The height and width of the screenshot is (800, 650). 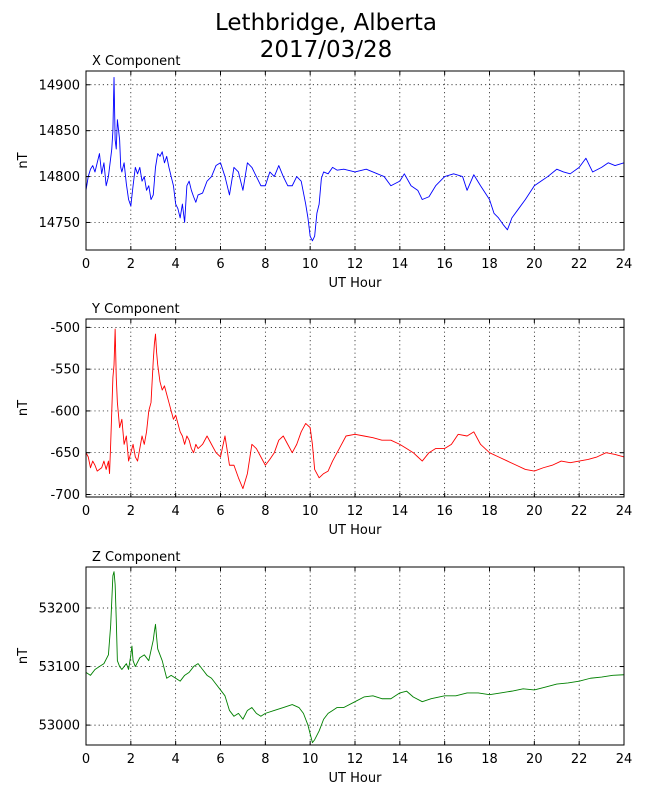 I want to click on y-tick-label: 14750, so click(x=59, y=223).